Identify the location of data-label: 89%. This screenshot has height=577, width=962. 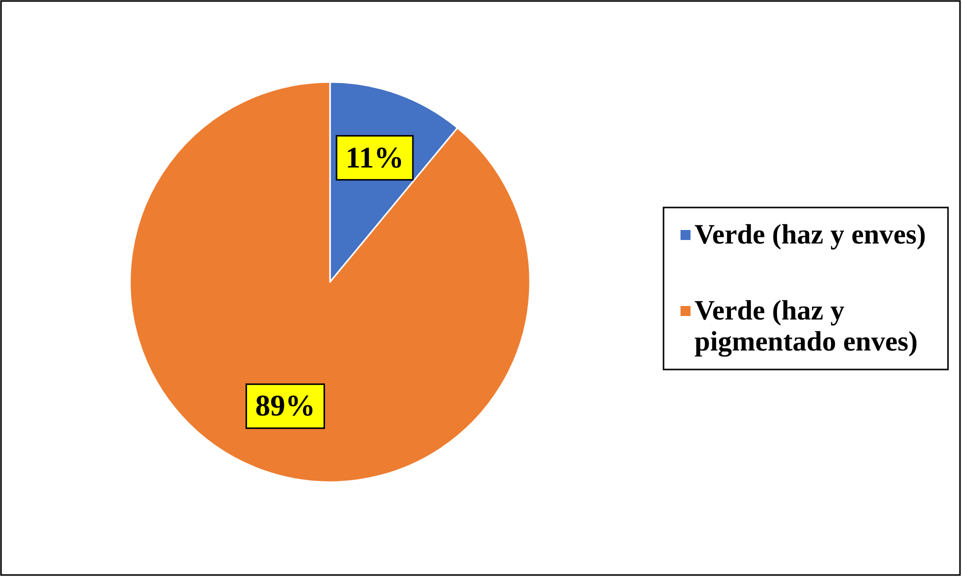
(285, 406).